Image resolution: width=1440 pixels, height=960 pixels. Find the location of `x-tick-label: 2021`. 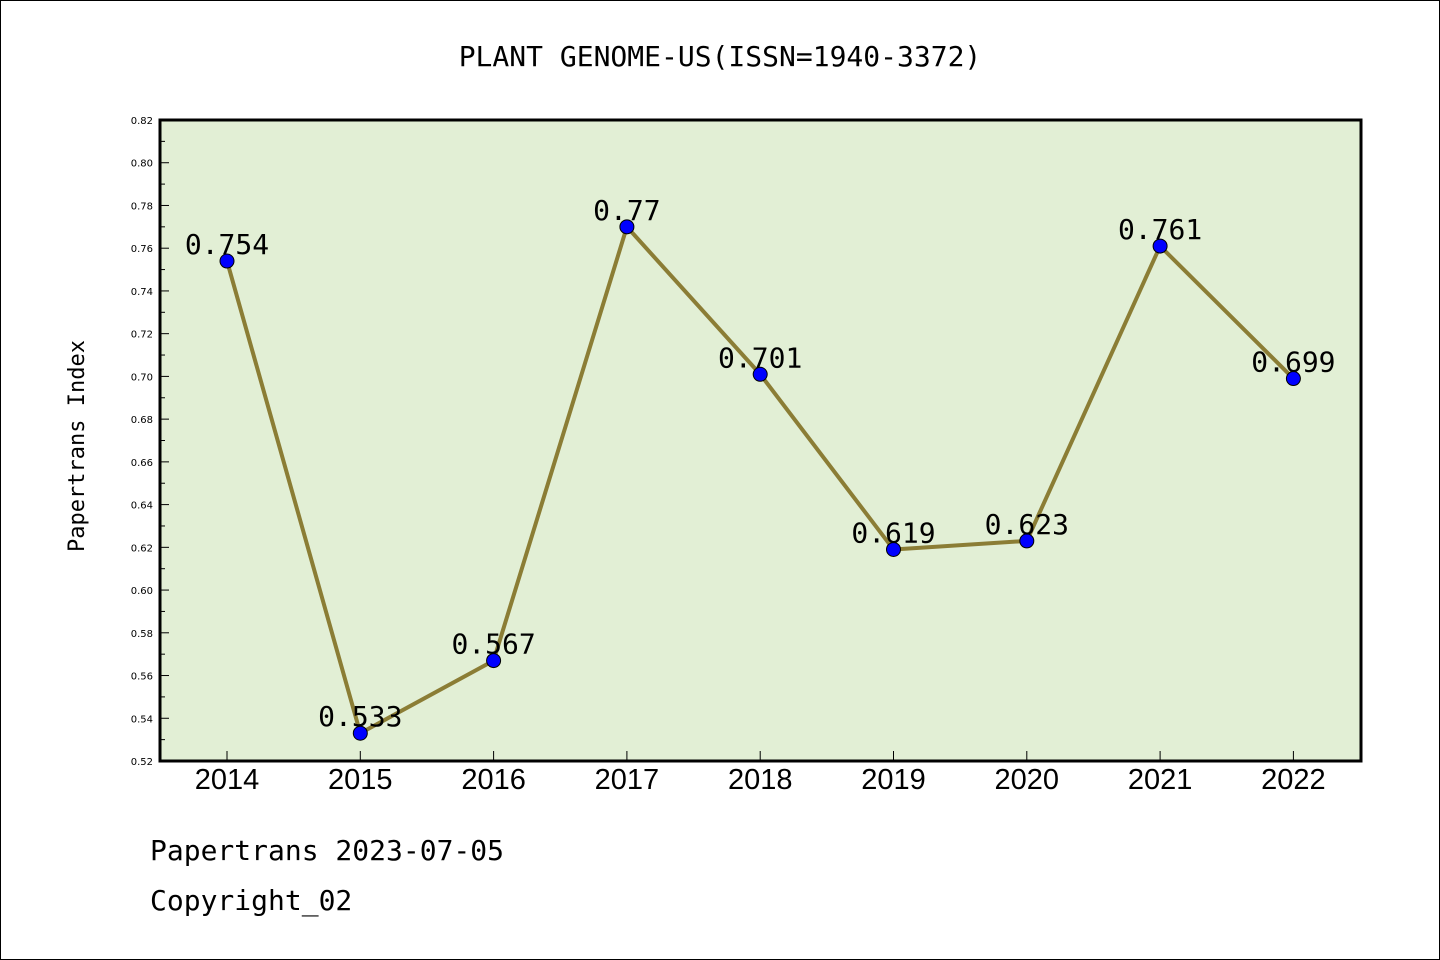

x-tick-label: 2021 is located at coordinates (1160, 780).